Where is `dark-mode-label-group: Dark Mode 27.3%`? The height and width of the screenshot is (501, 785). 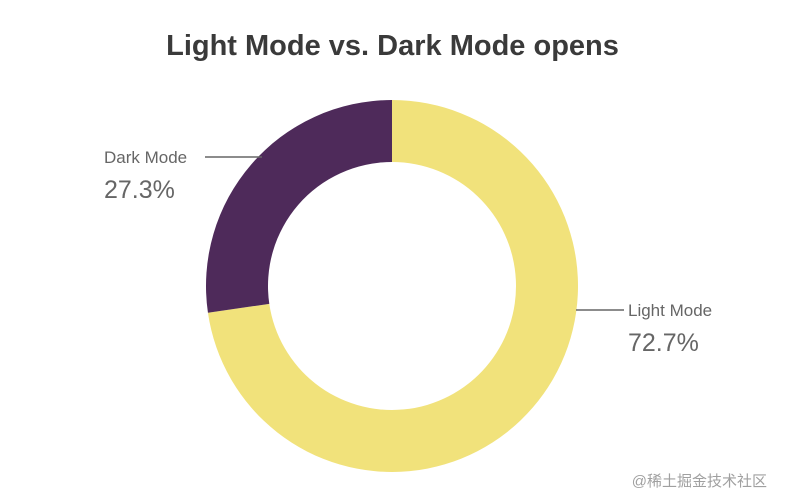 dark-mode-label-group: Dark Mode 27.3% is located at coordinates (183, 176).